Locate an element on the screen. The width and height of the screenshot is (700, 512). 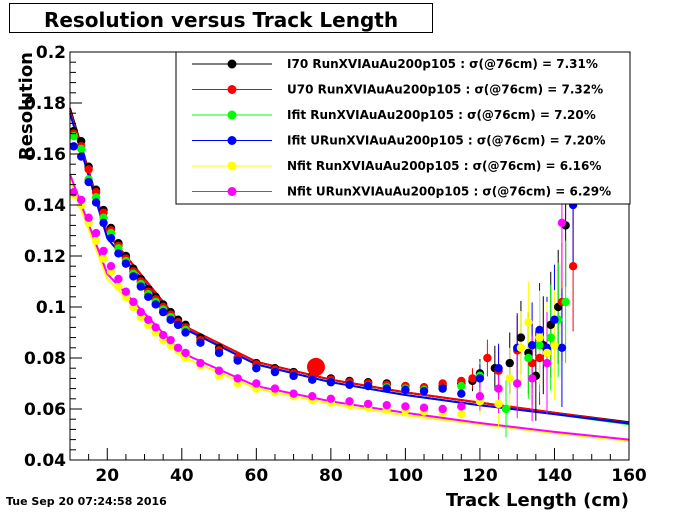
chart-title: Resolution versus Track Length is located at coordinates (221, 20).